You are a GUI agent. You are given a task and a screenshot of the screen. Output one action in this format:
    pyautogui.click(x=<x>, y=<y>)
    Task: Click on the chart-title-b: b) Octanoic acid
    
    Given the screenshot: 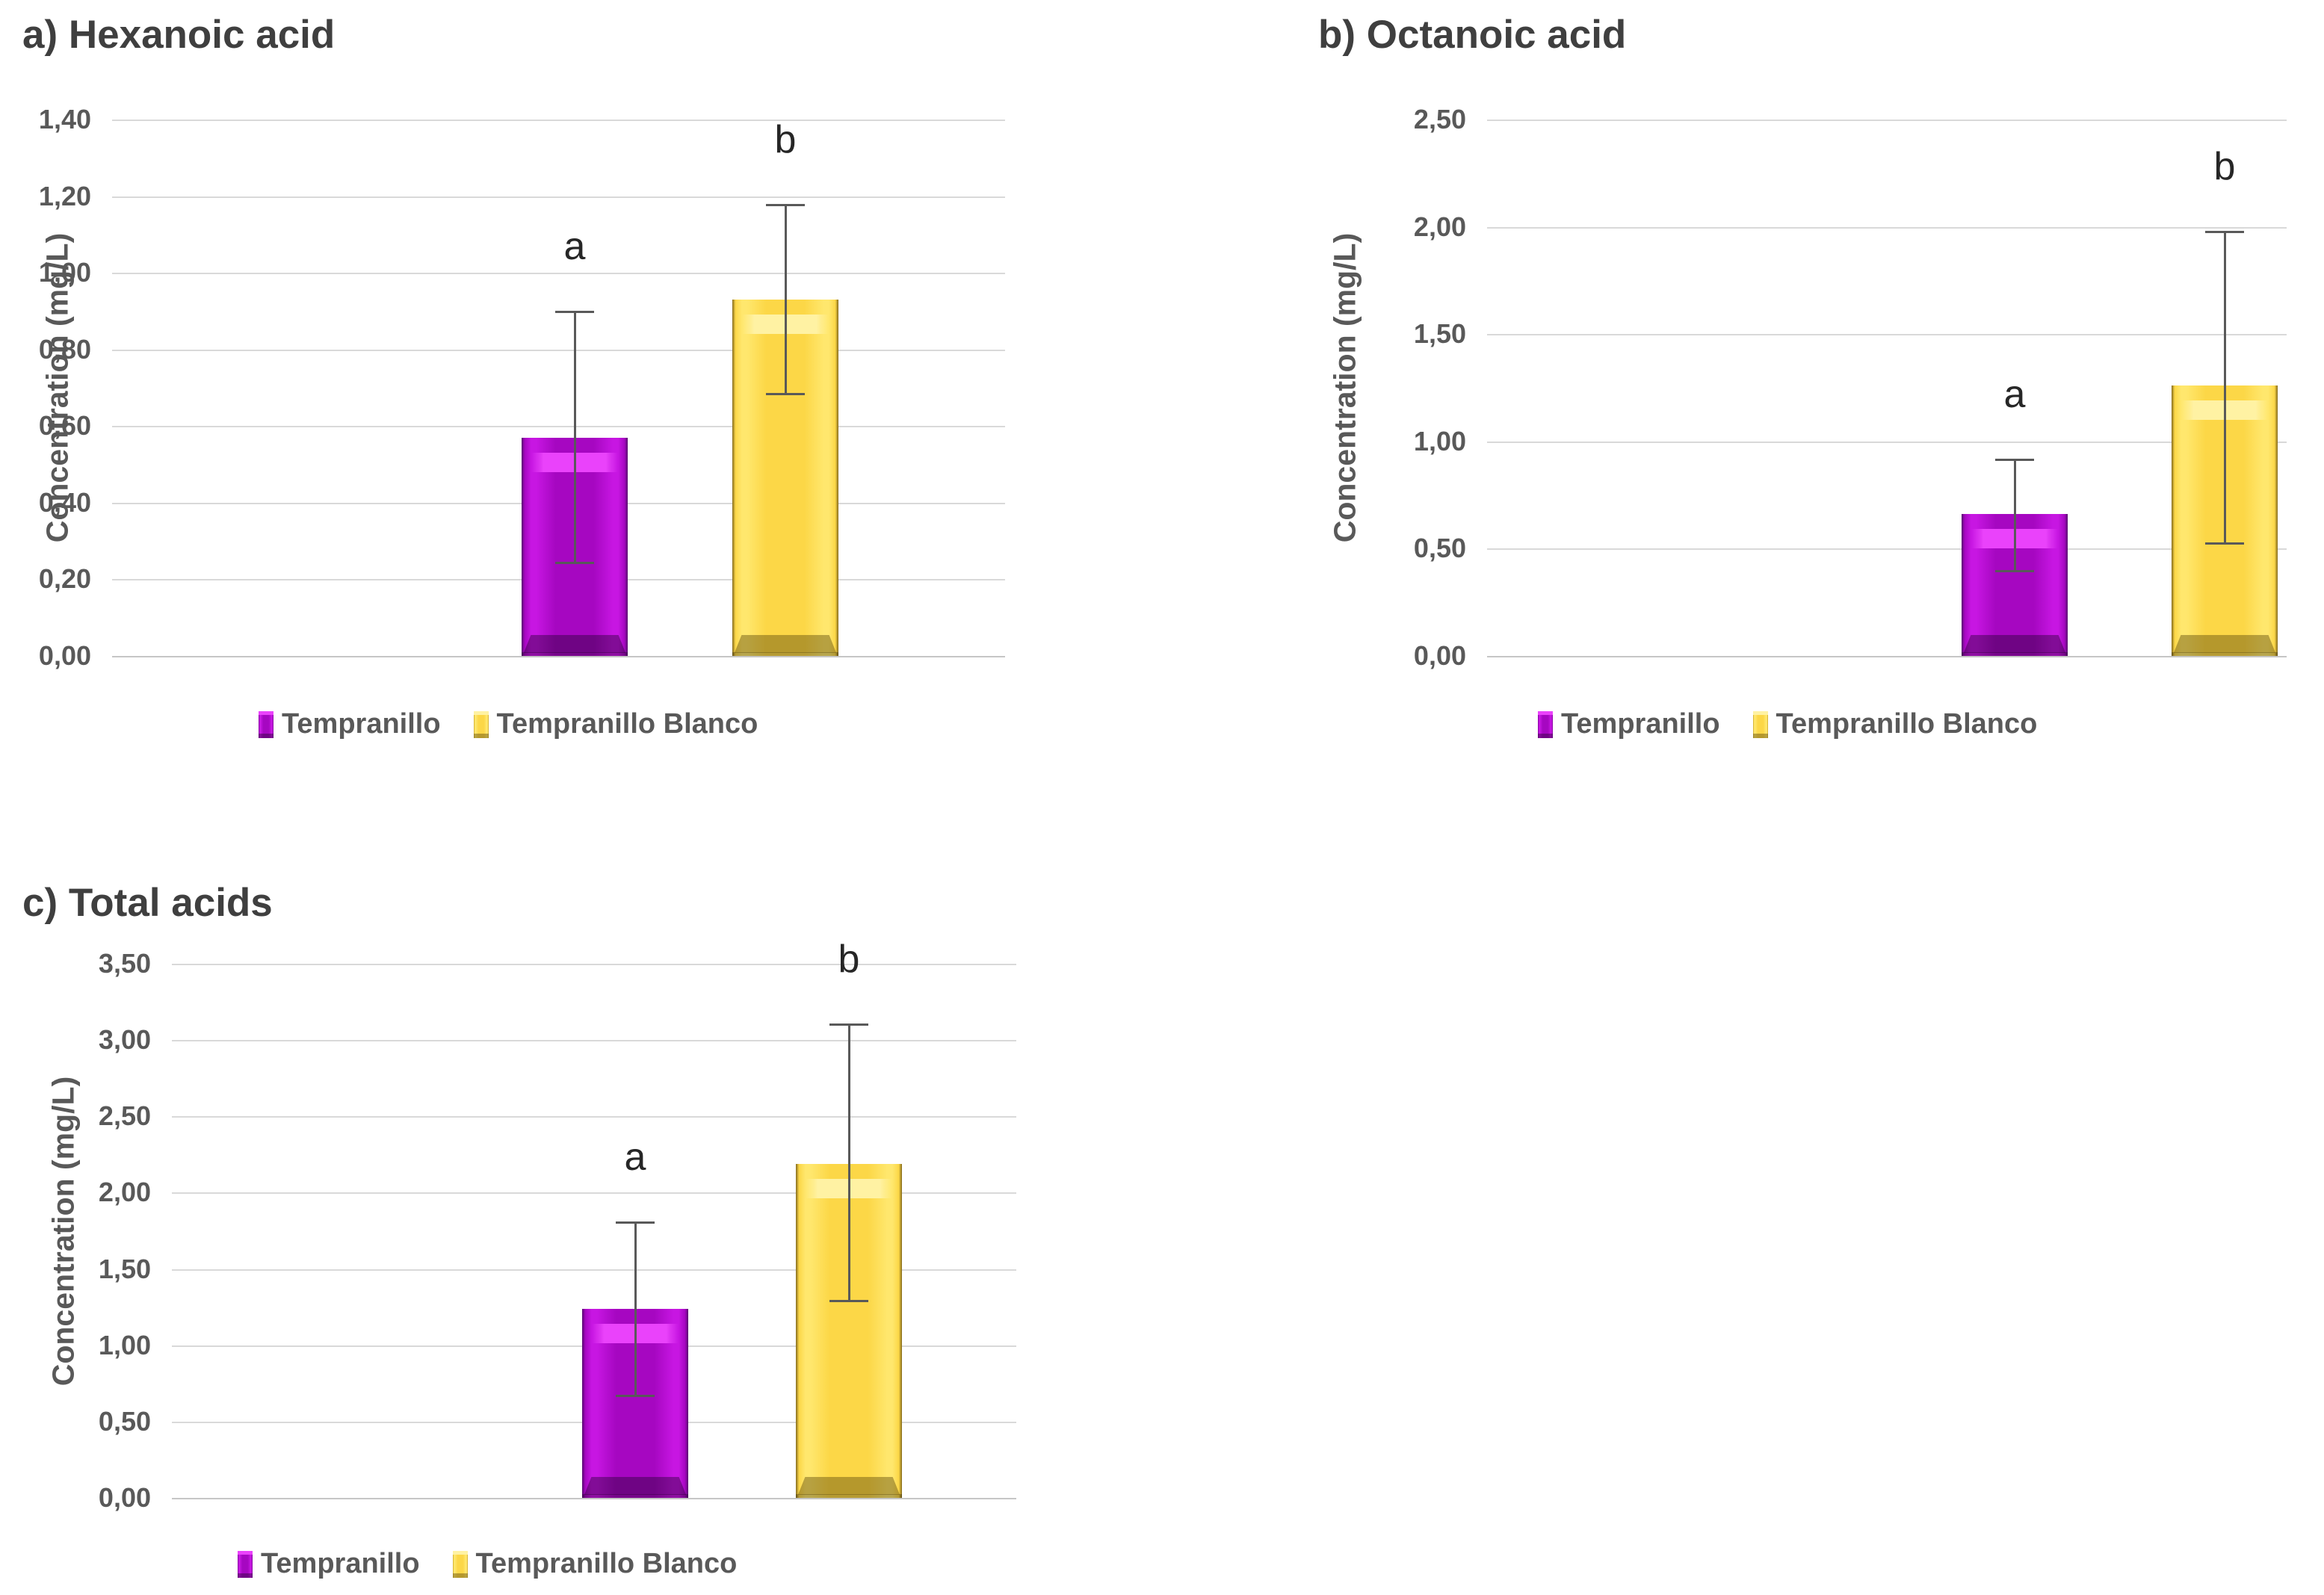 What is the action you would take?
    pyautogui.click(x=1472, y=35)
    